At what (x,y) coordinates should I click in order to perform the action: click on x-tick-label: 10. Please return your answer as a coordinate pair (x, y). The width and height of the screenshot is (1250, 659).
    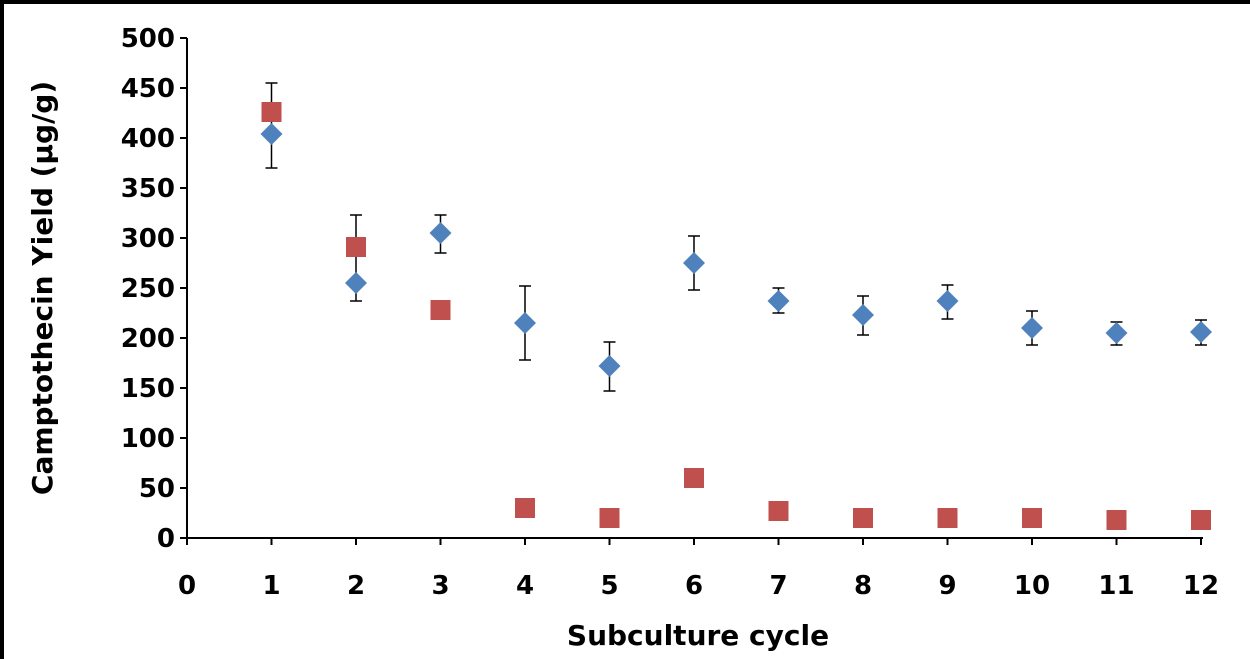
    Looking at the image, I should click on (1032, 586).